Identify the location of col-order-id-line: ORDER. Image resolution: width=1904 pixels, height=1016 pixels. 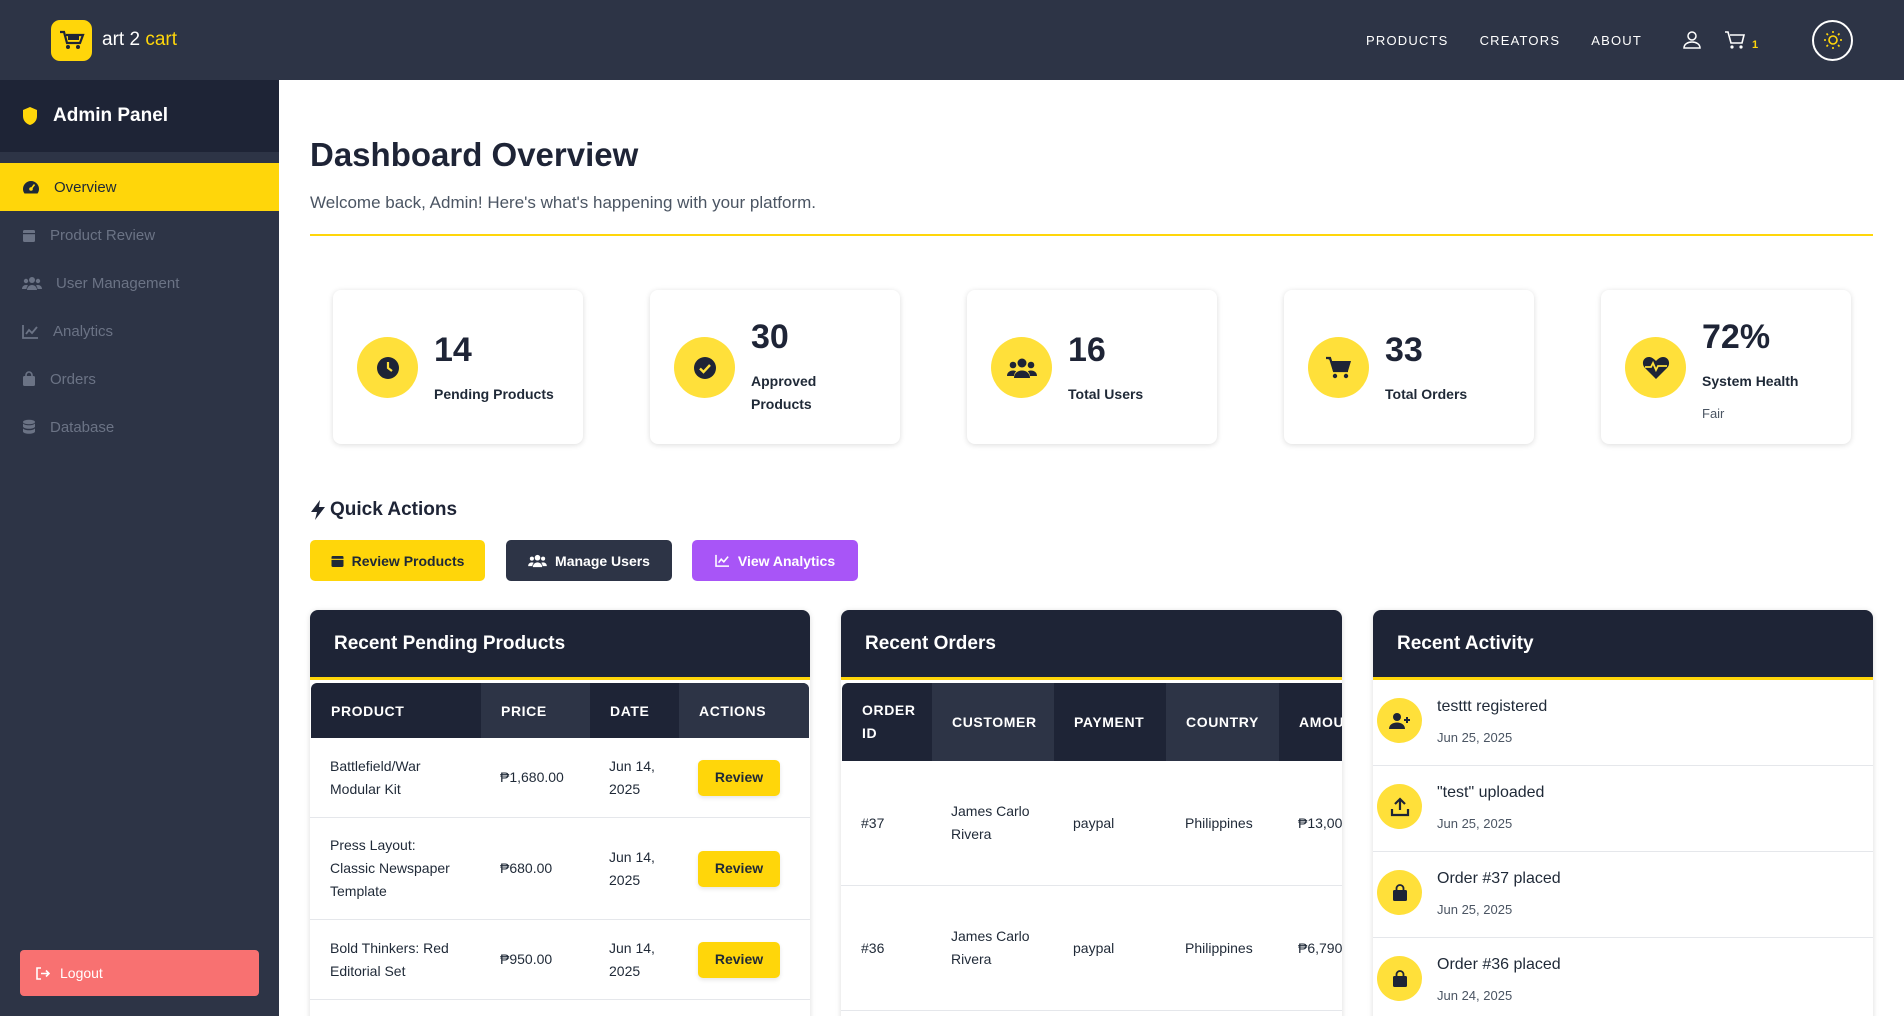
(889, 710).